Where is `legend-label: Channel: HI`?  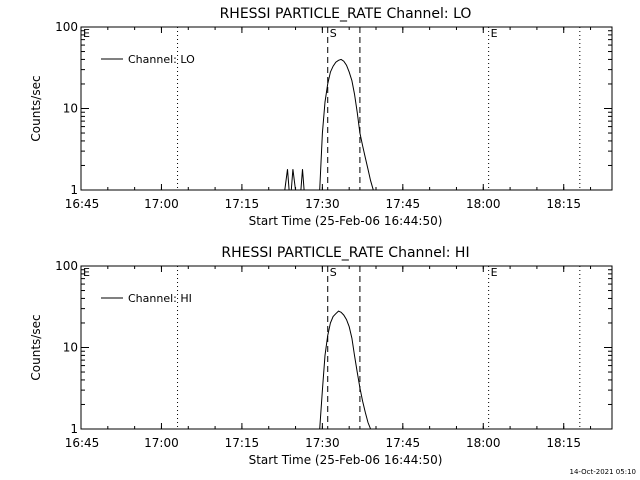 legend-label: Channel: HI is located at coordinates (160, 298).